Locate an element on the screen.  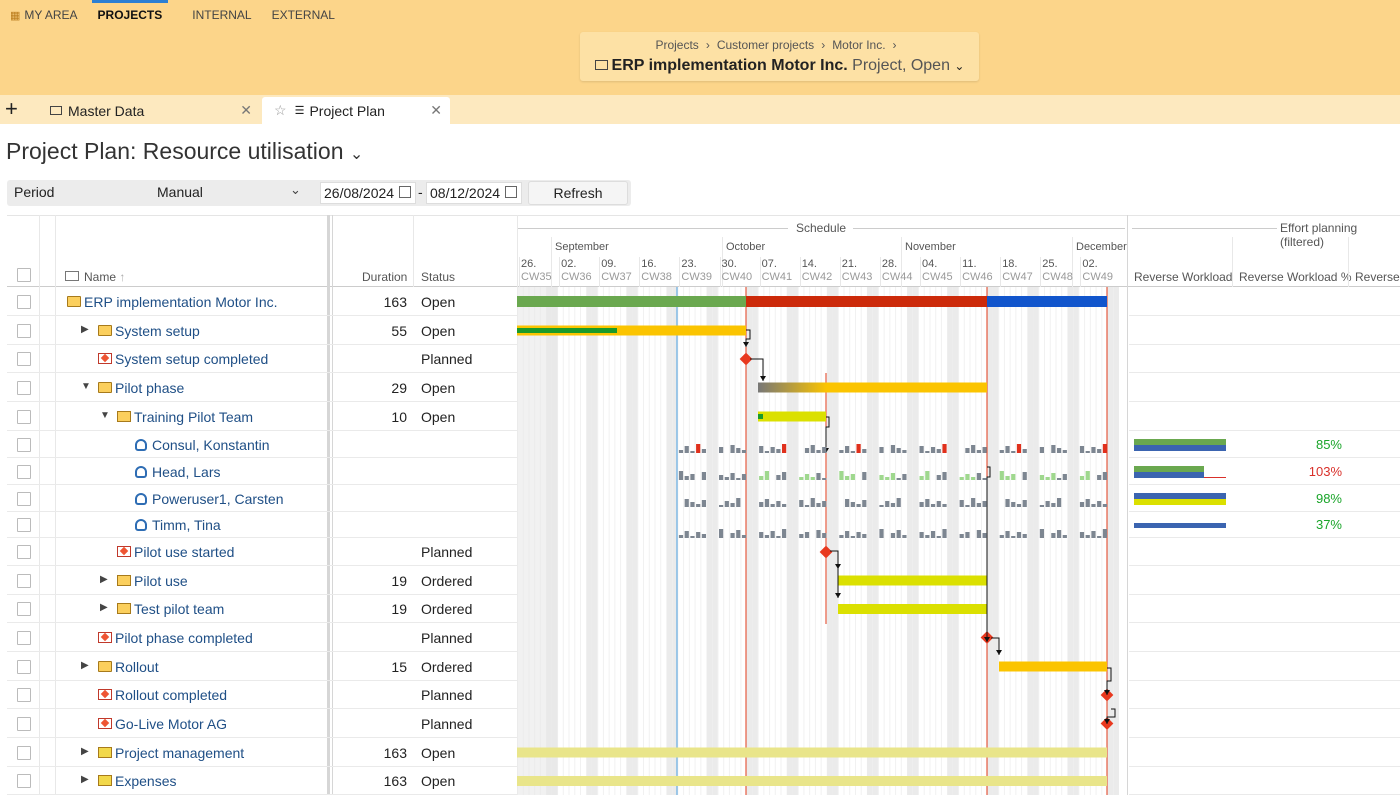
table-row: ▼ Pilot phase 29 Open is located at coordinates (262, 387).